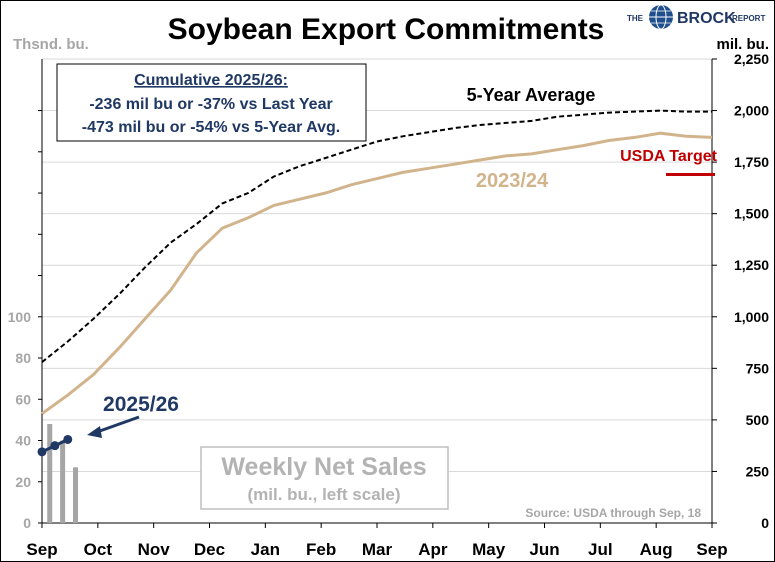 The image size is (775, 562). Describe the element at coordinates (765, 523) in the screenshot. I see `right-tick-label: 0` at that location.